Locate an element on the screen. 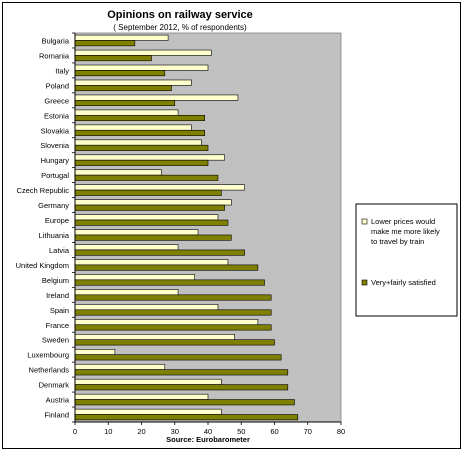  bar-lower-prices-portugal is located at coordinates (118, 172).